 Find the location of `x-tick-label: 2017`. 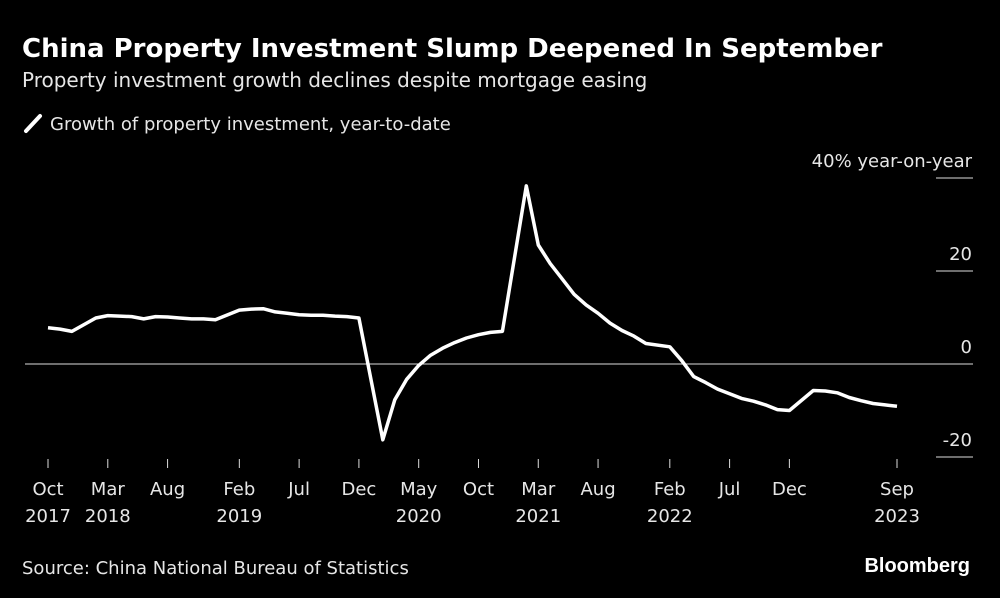

x-tick-label: 2017 is located at coordinates (48, 516).